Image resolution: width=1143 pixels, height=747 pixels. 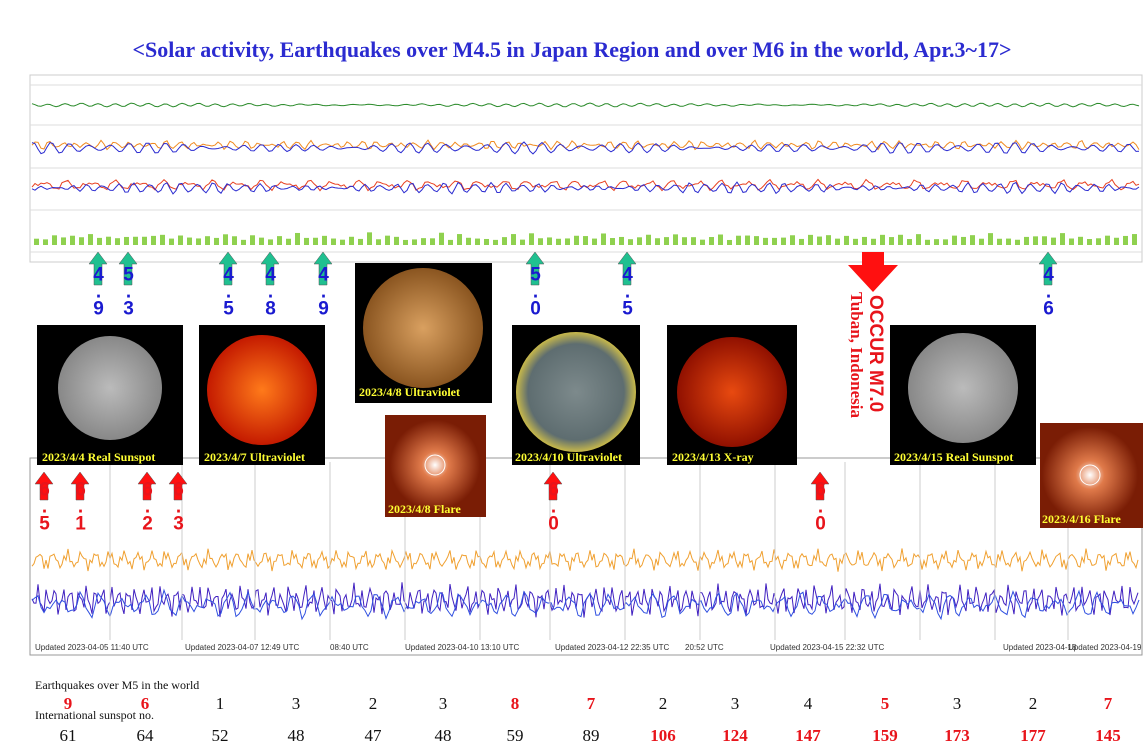 What do you see at coordinates (178, 505) in the screenshot?
I see `magnitude: 6.3` at bounding box center [178, 505].